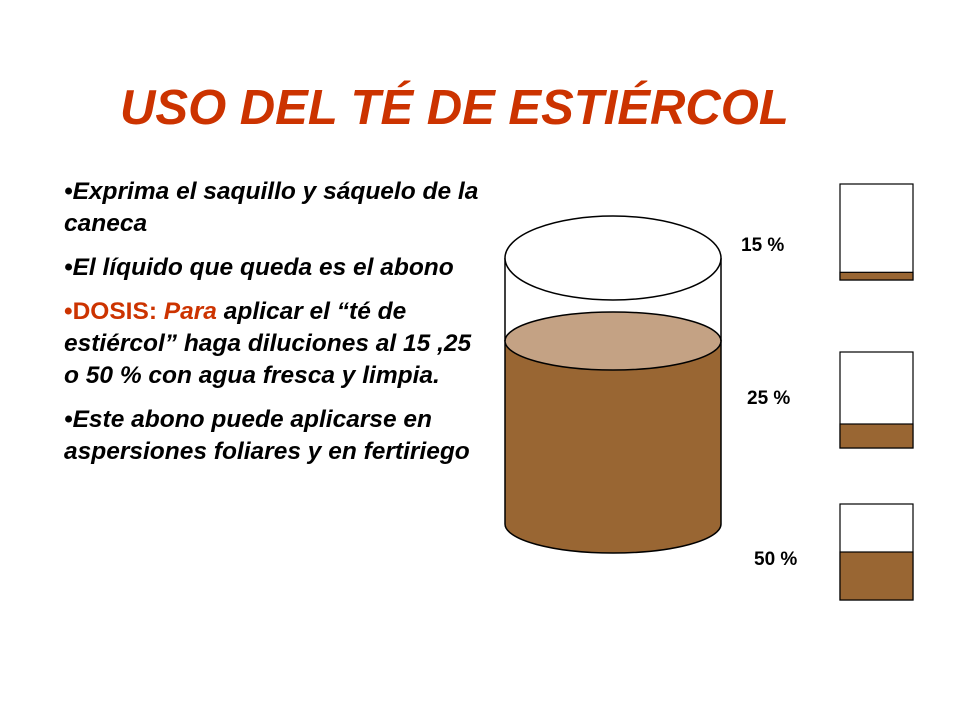 The height and width of the screenshot is (720, 960). I want to click on bullet-text: El líquido que queda es el abono, so click(263, 267).